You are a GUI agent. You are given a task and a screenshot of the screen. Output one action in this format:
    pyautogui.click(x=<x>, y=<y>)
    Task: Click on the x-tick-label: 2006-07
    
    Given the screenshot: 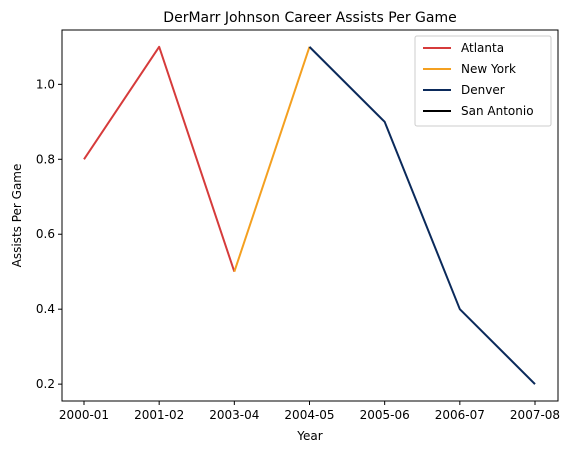 What is the action you would take?
    pyautogui.click(x=460, y=415)
    